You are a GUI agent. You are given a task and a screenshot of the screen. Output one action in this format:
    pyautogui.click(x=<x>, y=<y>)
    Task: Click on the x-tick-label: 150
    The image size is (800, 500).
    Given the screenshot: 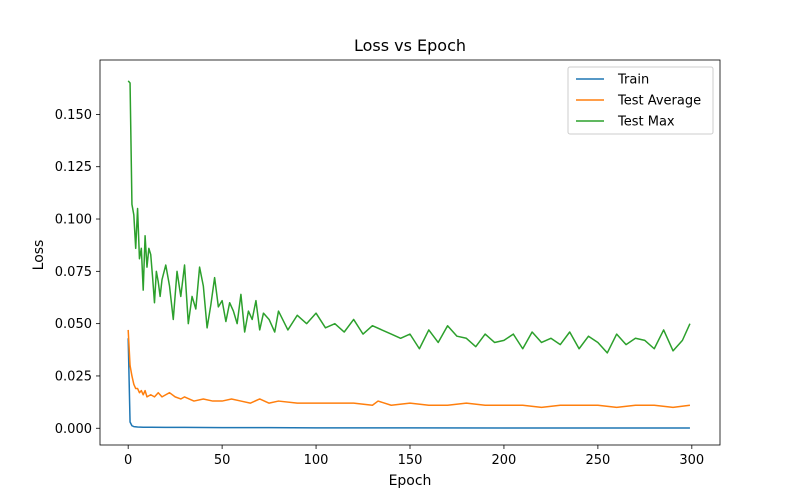 What is the action you would take?
    pyautogui.click(x=410, y=460)
    